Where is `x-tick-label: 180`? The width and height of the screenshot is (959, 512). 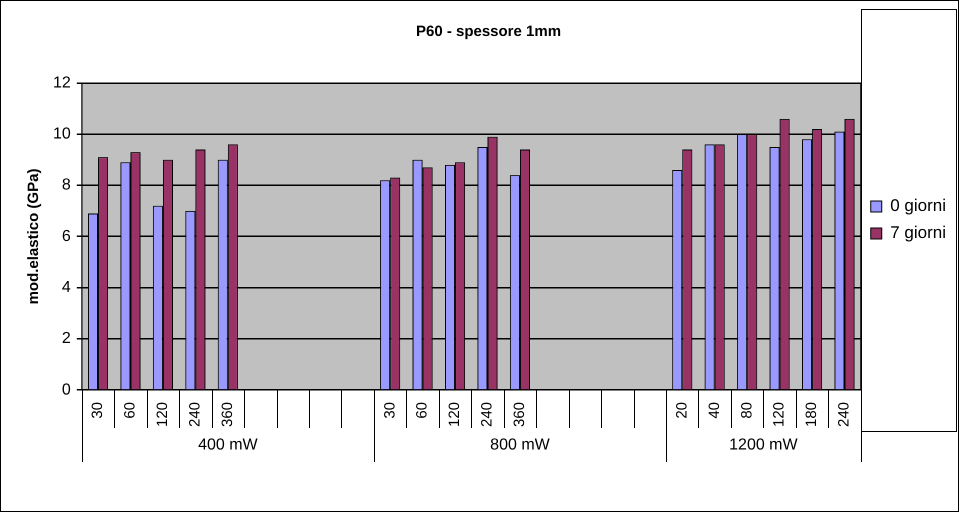
x-tick-label: 180 is located at coordinates (811, 415).